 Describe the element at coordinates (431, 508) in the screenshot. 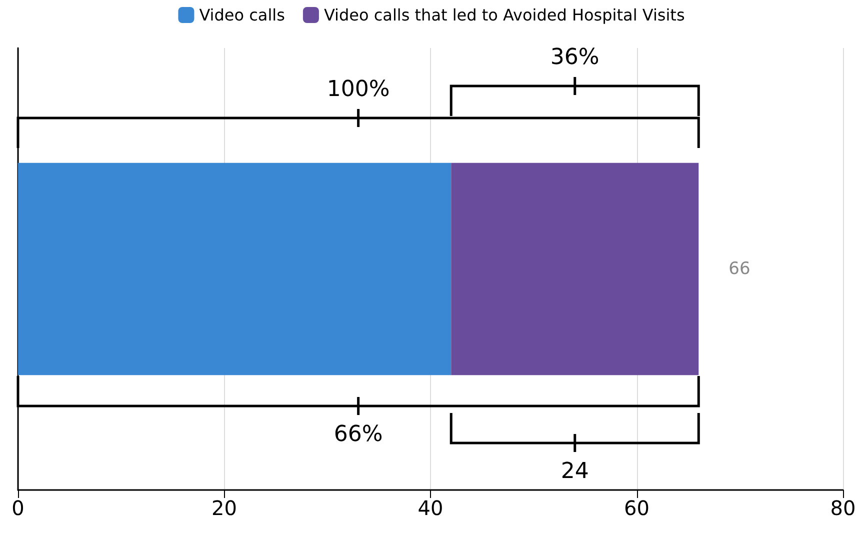

I see `x-tick-label: 40` at that location.